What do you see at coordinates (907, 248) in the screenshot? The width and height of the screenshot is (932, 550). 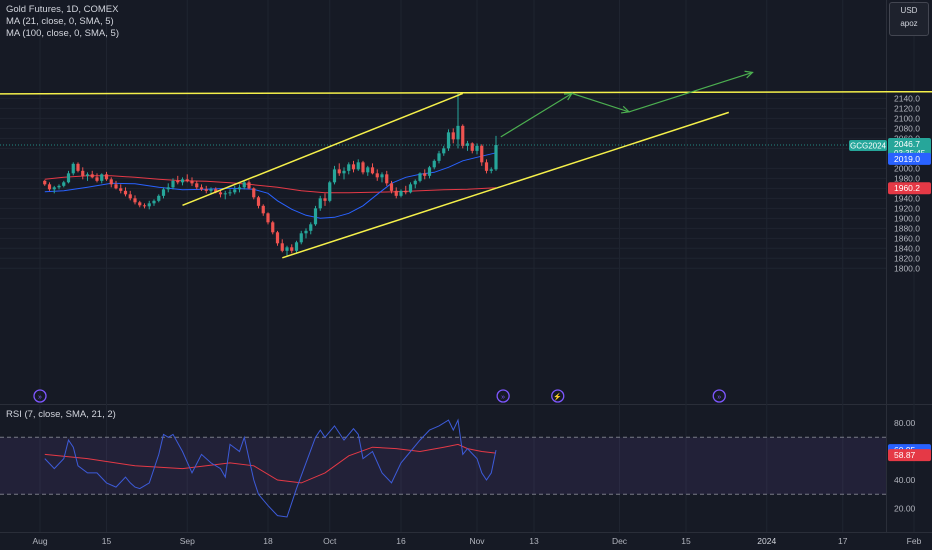 I see `price-tick-label: 1840.0` at bounding box center [907, 248].